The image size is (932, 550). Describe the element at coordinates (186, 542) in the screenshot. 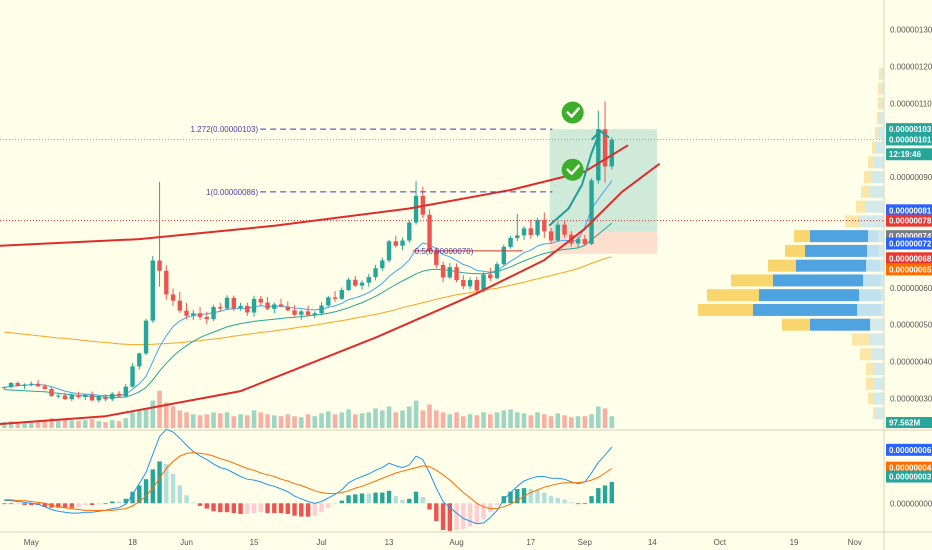

I see `date-label: Jun` at that location.